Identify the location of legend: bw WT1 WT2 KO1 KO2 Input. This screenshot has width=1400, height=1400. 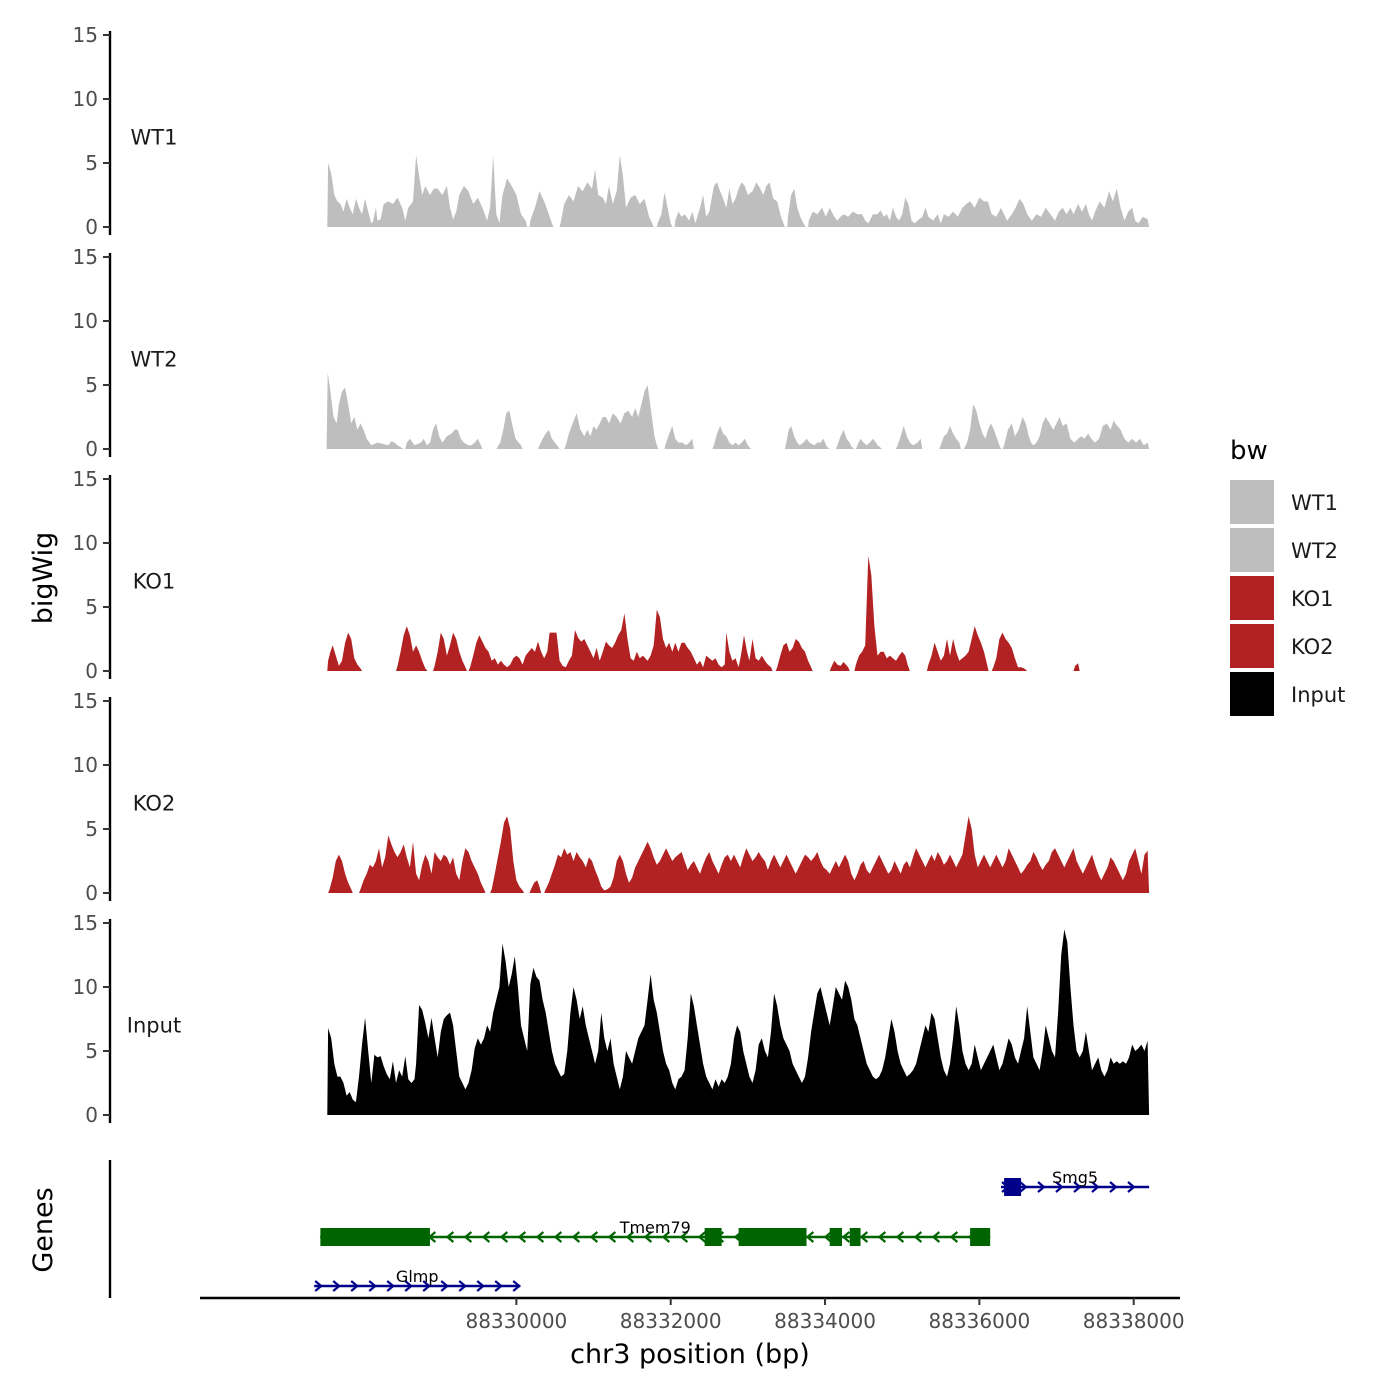
(1287, 576).